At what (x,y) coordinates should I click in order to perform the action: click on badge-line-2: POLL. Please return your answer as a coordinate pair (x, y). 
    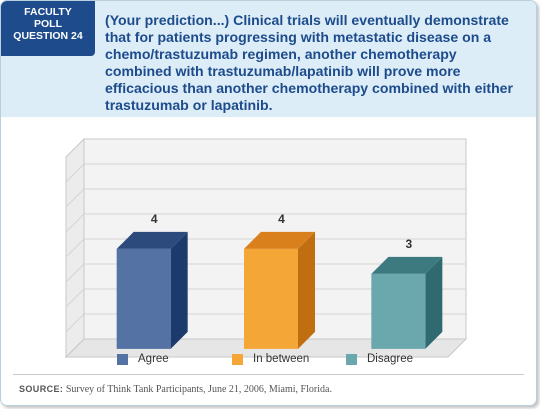
    Looking at the image, I should click on (48, 24).